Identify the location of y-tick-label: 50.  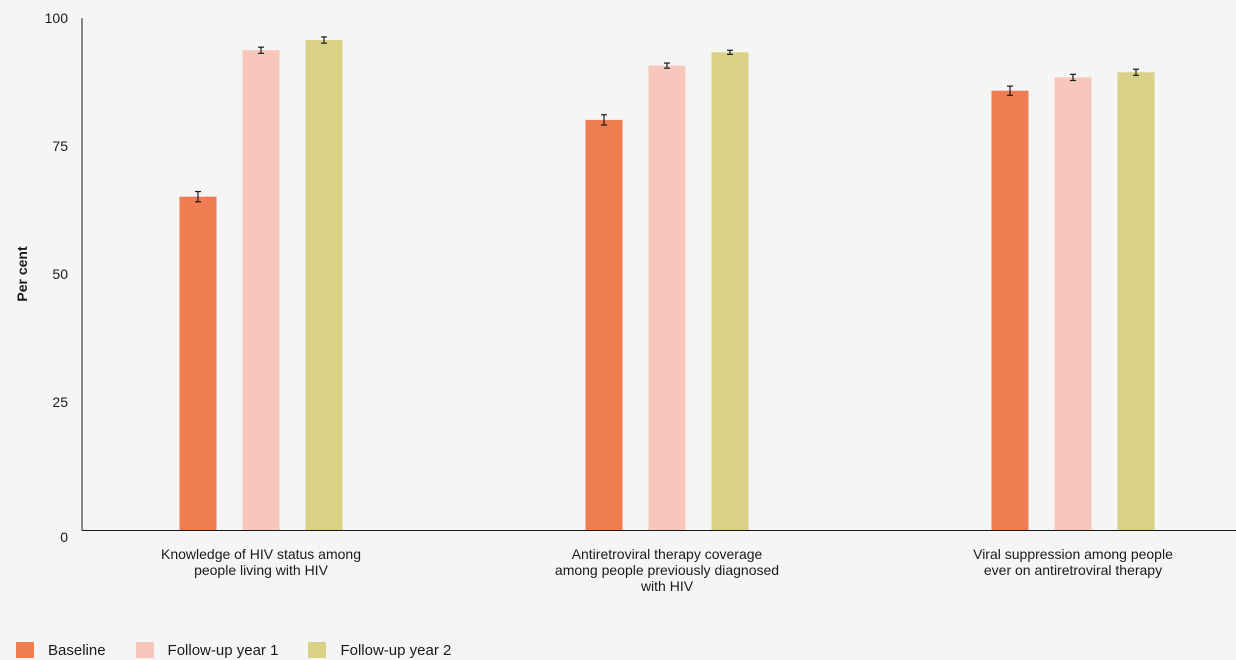
(60, 274).